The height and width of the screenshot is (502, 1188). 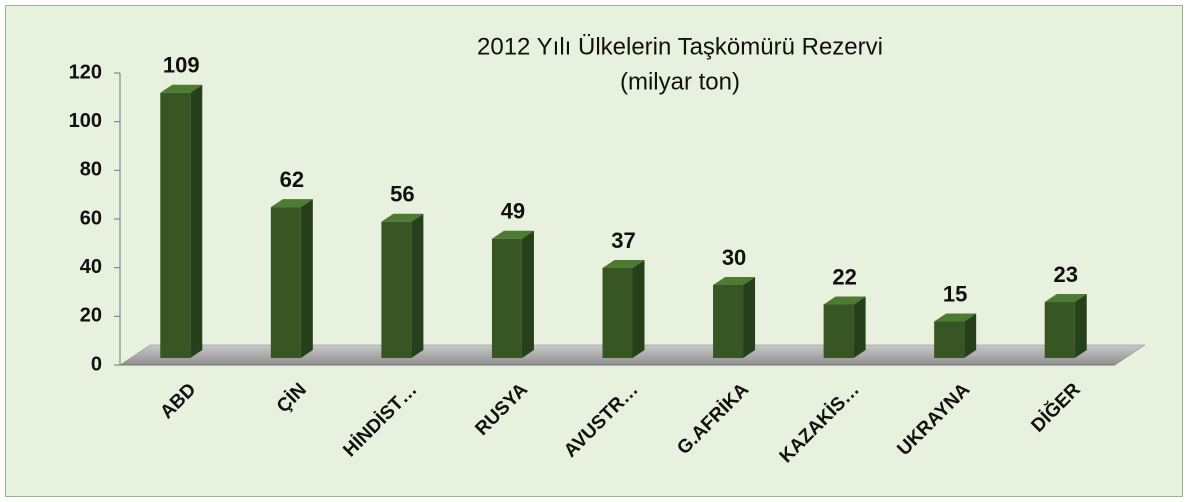 What do you see at coordinates (91, 218) in the screenshot?
I see `y-tick-label: 60` at bounding box center [91, 218].